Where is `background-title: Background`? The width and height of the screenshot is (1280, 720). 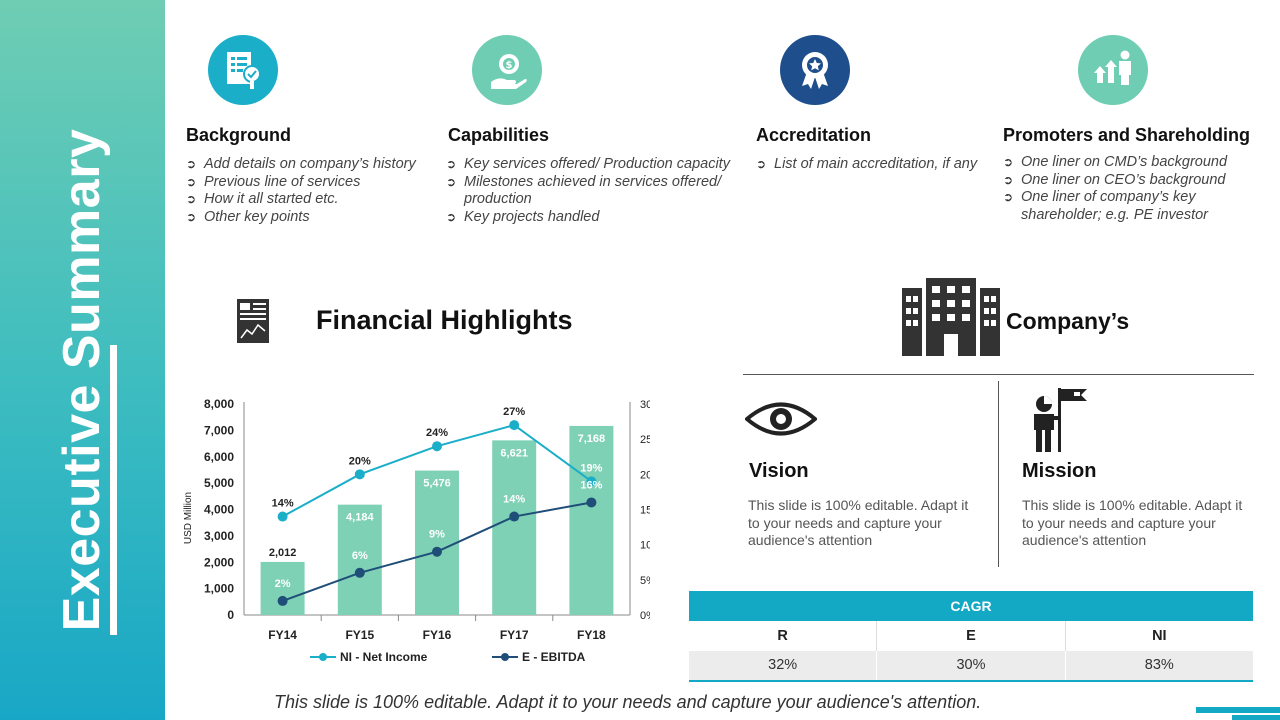
background-title: Background is located at coordinates (239, 135).